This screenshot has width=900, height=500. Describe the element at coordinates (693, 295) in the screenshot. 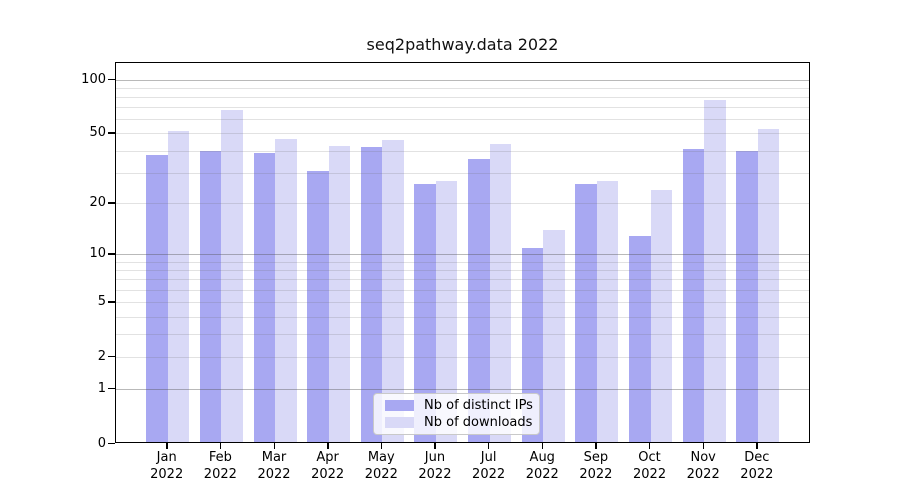

I see `bar-nov-series0` at that location.